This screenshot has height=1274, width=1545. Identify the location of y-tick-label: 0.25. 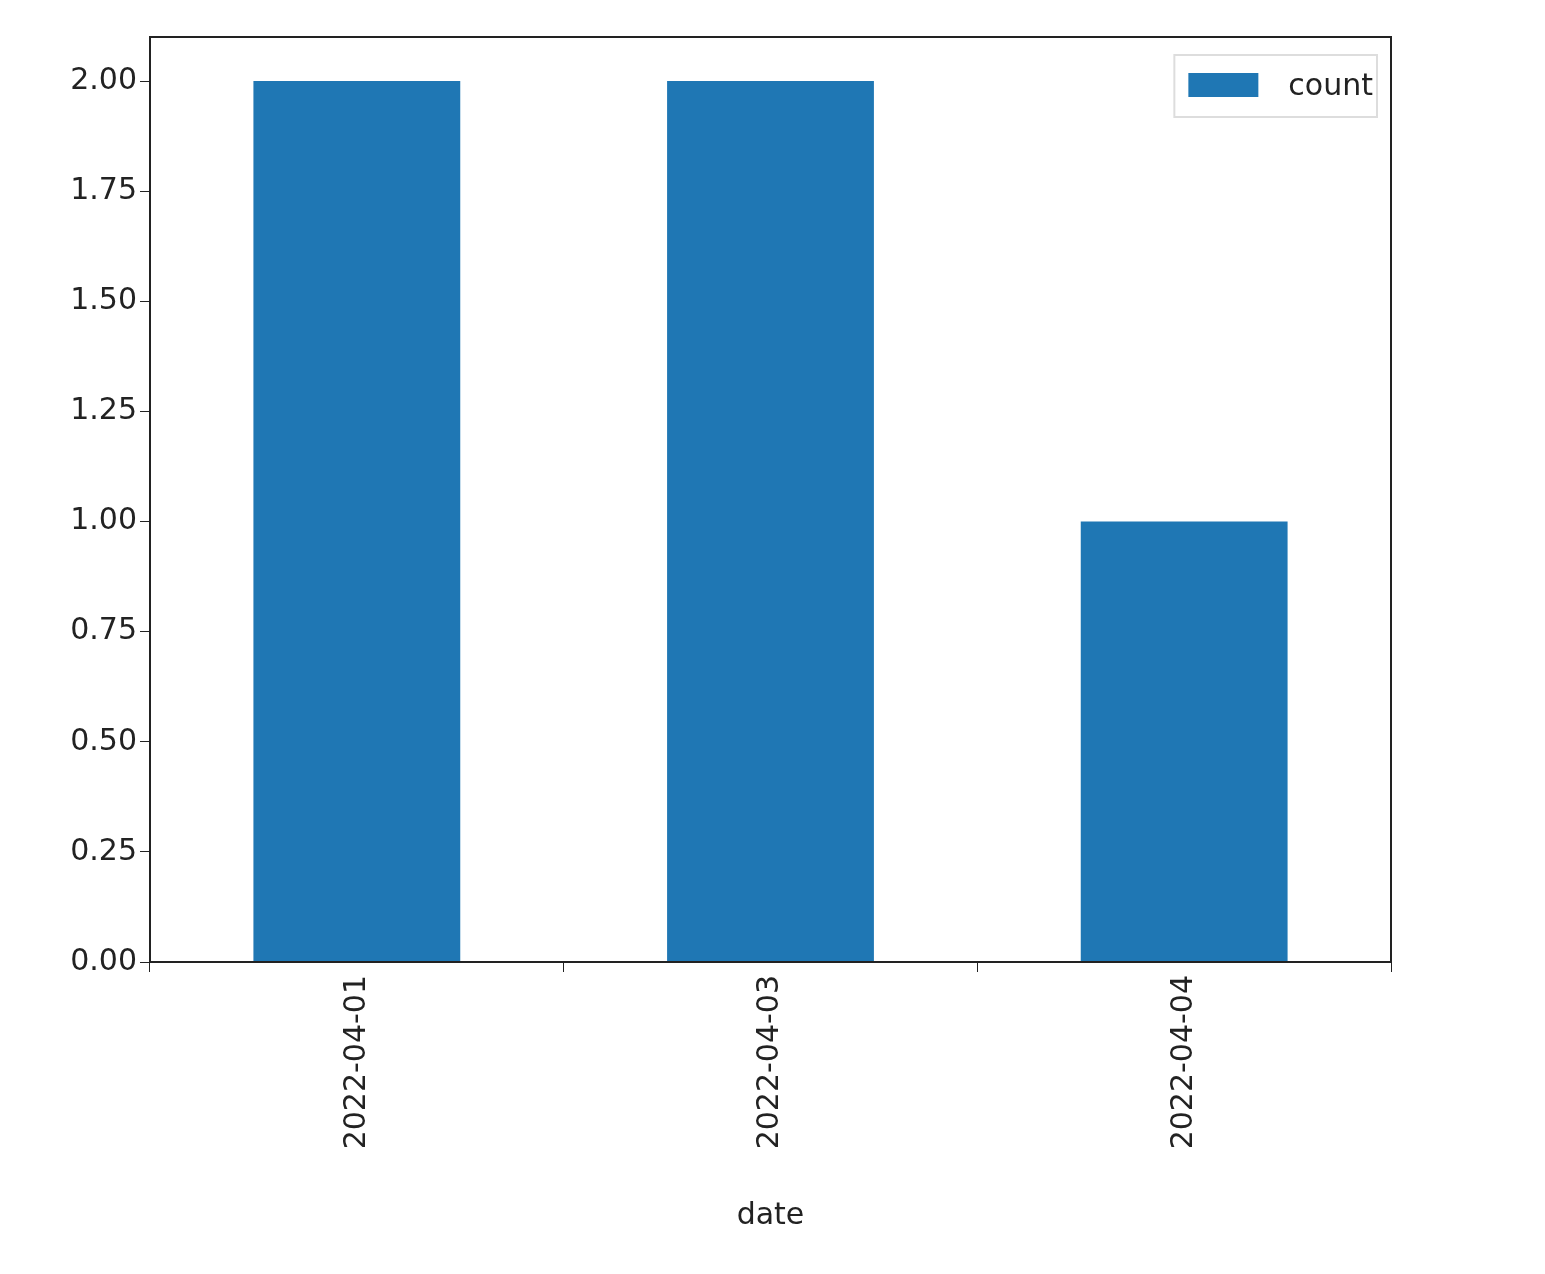
(103, 849).